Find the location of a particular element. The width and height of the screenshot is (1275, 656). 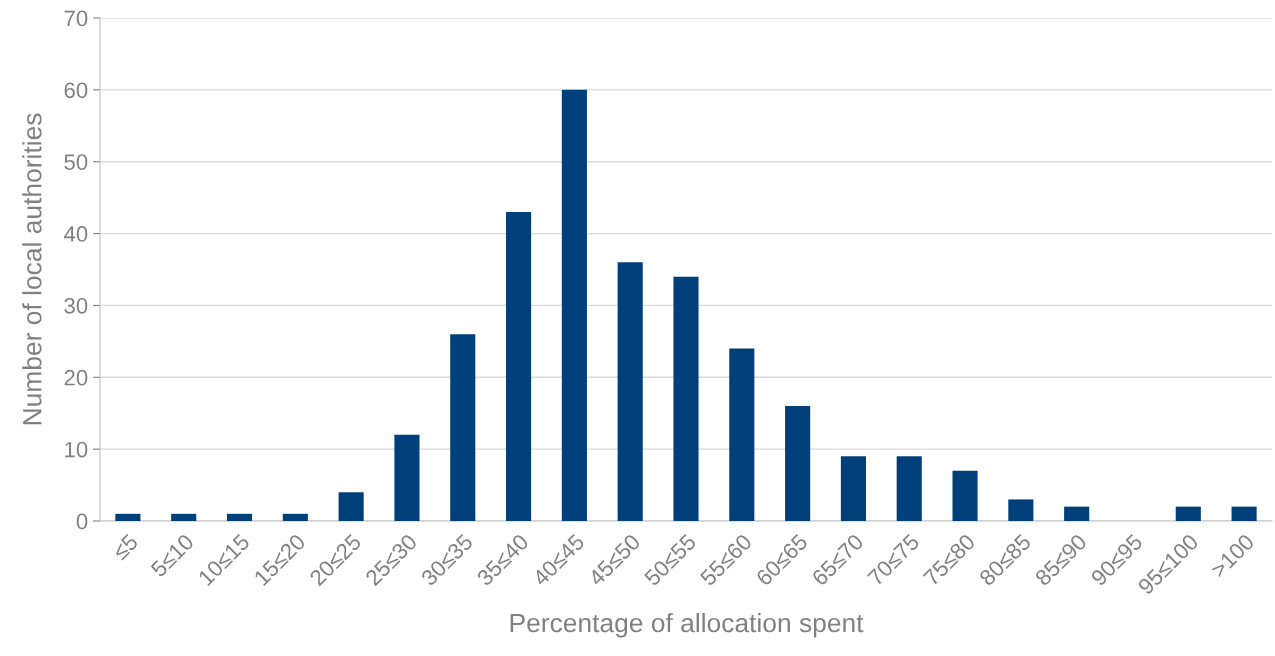

y-tick-label: 10 is located at coordinates (76, 449).